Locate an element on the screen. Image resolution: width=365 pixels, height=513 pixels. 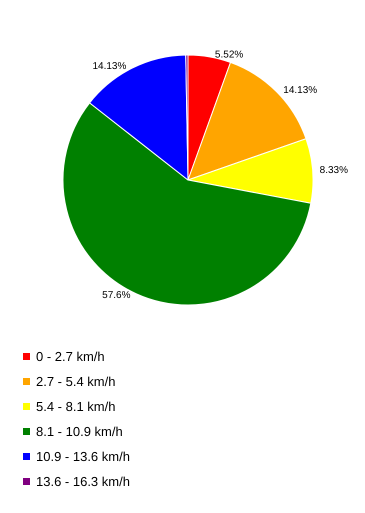
legend-label: 8.1 - 10.9 km/h is located at coordinates (79, 431).